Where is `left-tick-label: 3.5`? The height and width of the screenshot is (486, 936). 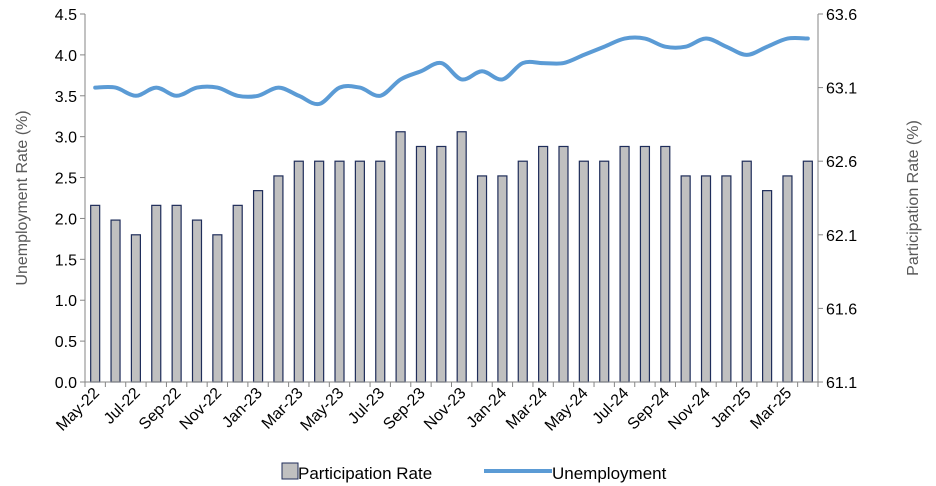
left-tick-label: 3.5 is located at coordinates (66, 97).